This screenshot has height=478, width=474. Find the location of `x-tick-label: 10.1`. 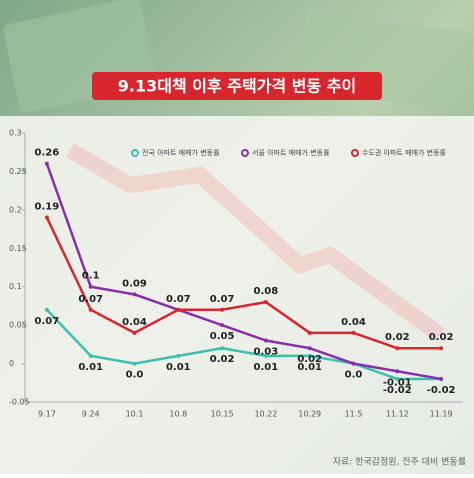

x-tick-label: 10.1 is located at coordinates (135, 414).